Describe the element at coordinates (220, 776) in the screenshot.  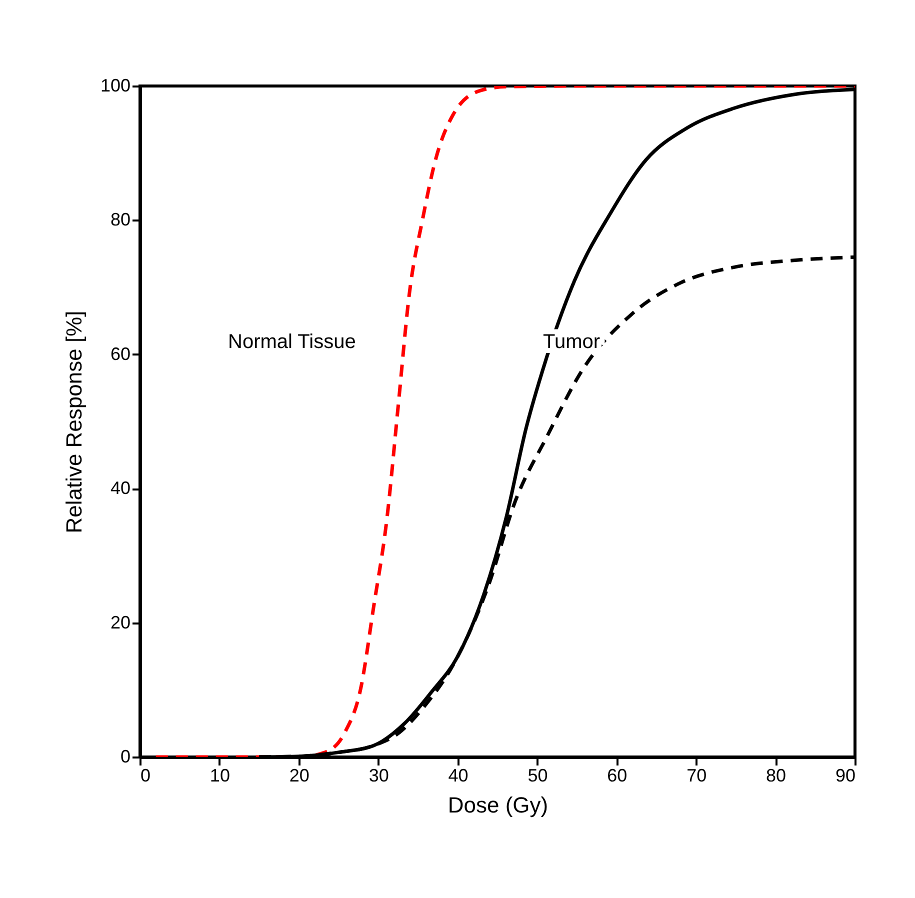
I see `x-tick-label: 10` at that location.